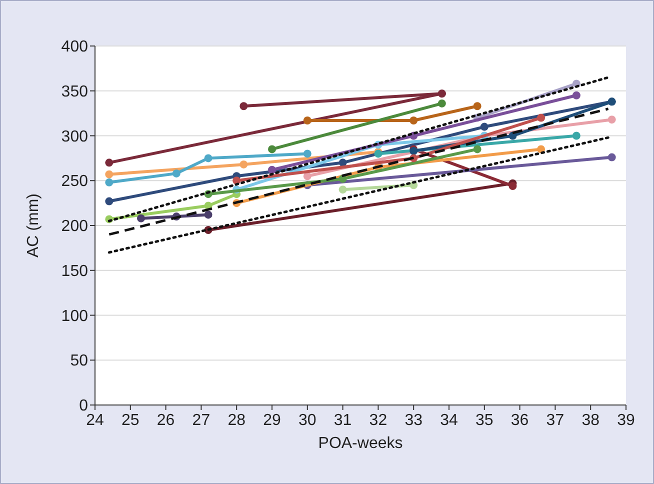 This screenshot has width=654, height=484. I want to click on x-tick-label: 24, so click(95, 420).